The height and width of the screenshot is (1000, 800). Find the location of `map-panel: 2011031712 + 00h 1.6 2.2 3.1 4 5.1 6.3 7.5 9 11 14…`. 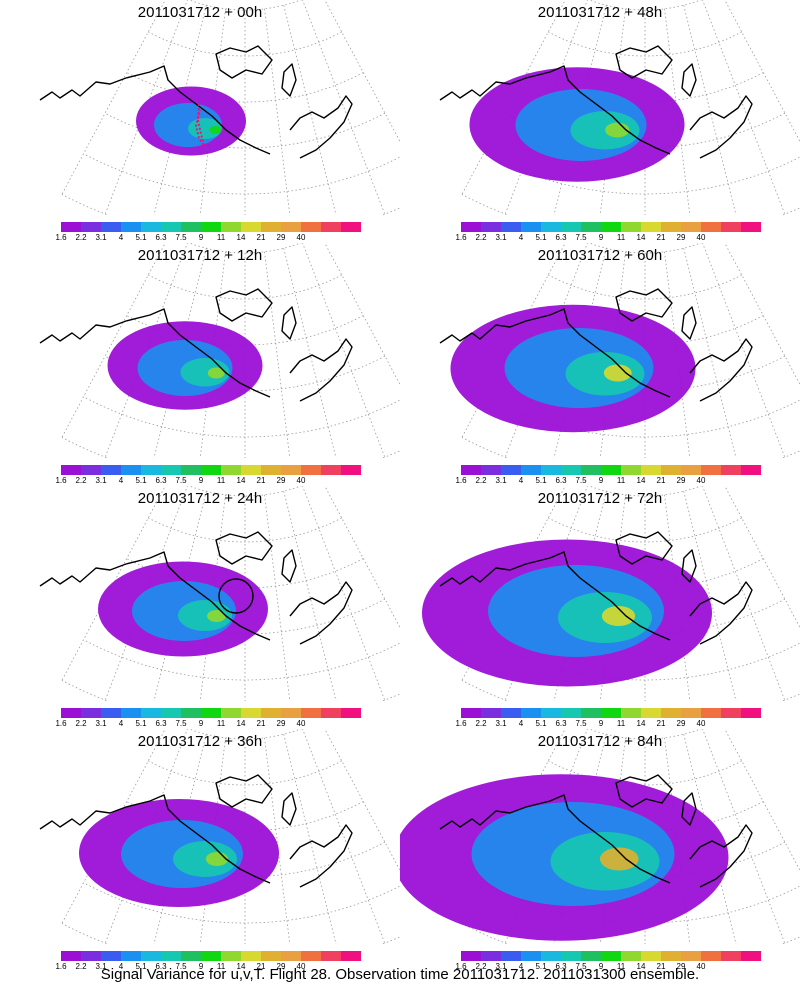

map-panel: 2011031712 + 00h 1.6 2.2 3.1 4 5.1 6.3 7.5 9 11 14… is located at coordinates (200, 125).